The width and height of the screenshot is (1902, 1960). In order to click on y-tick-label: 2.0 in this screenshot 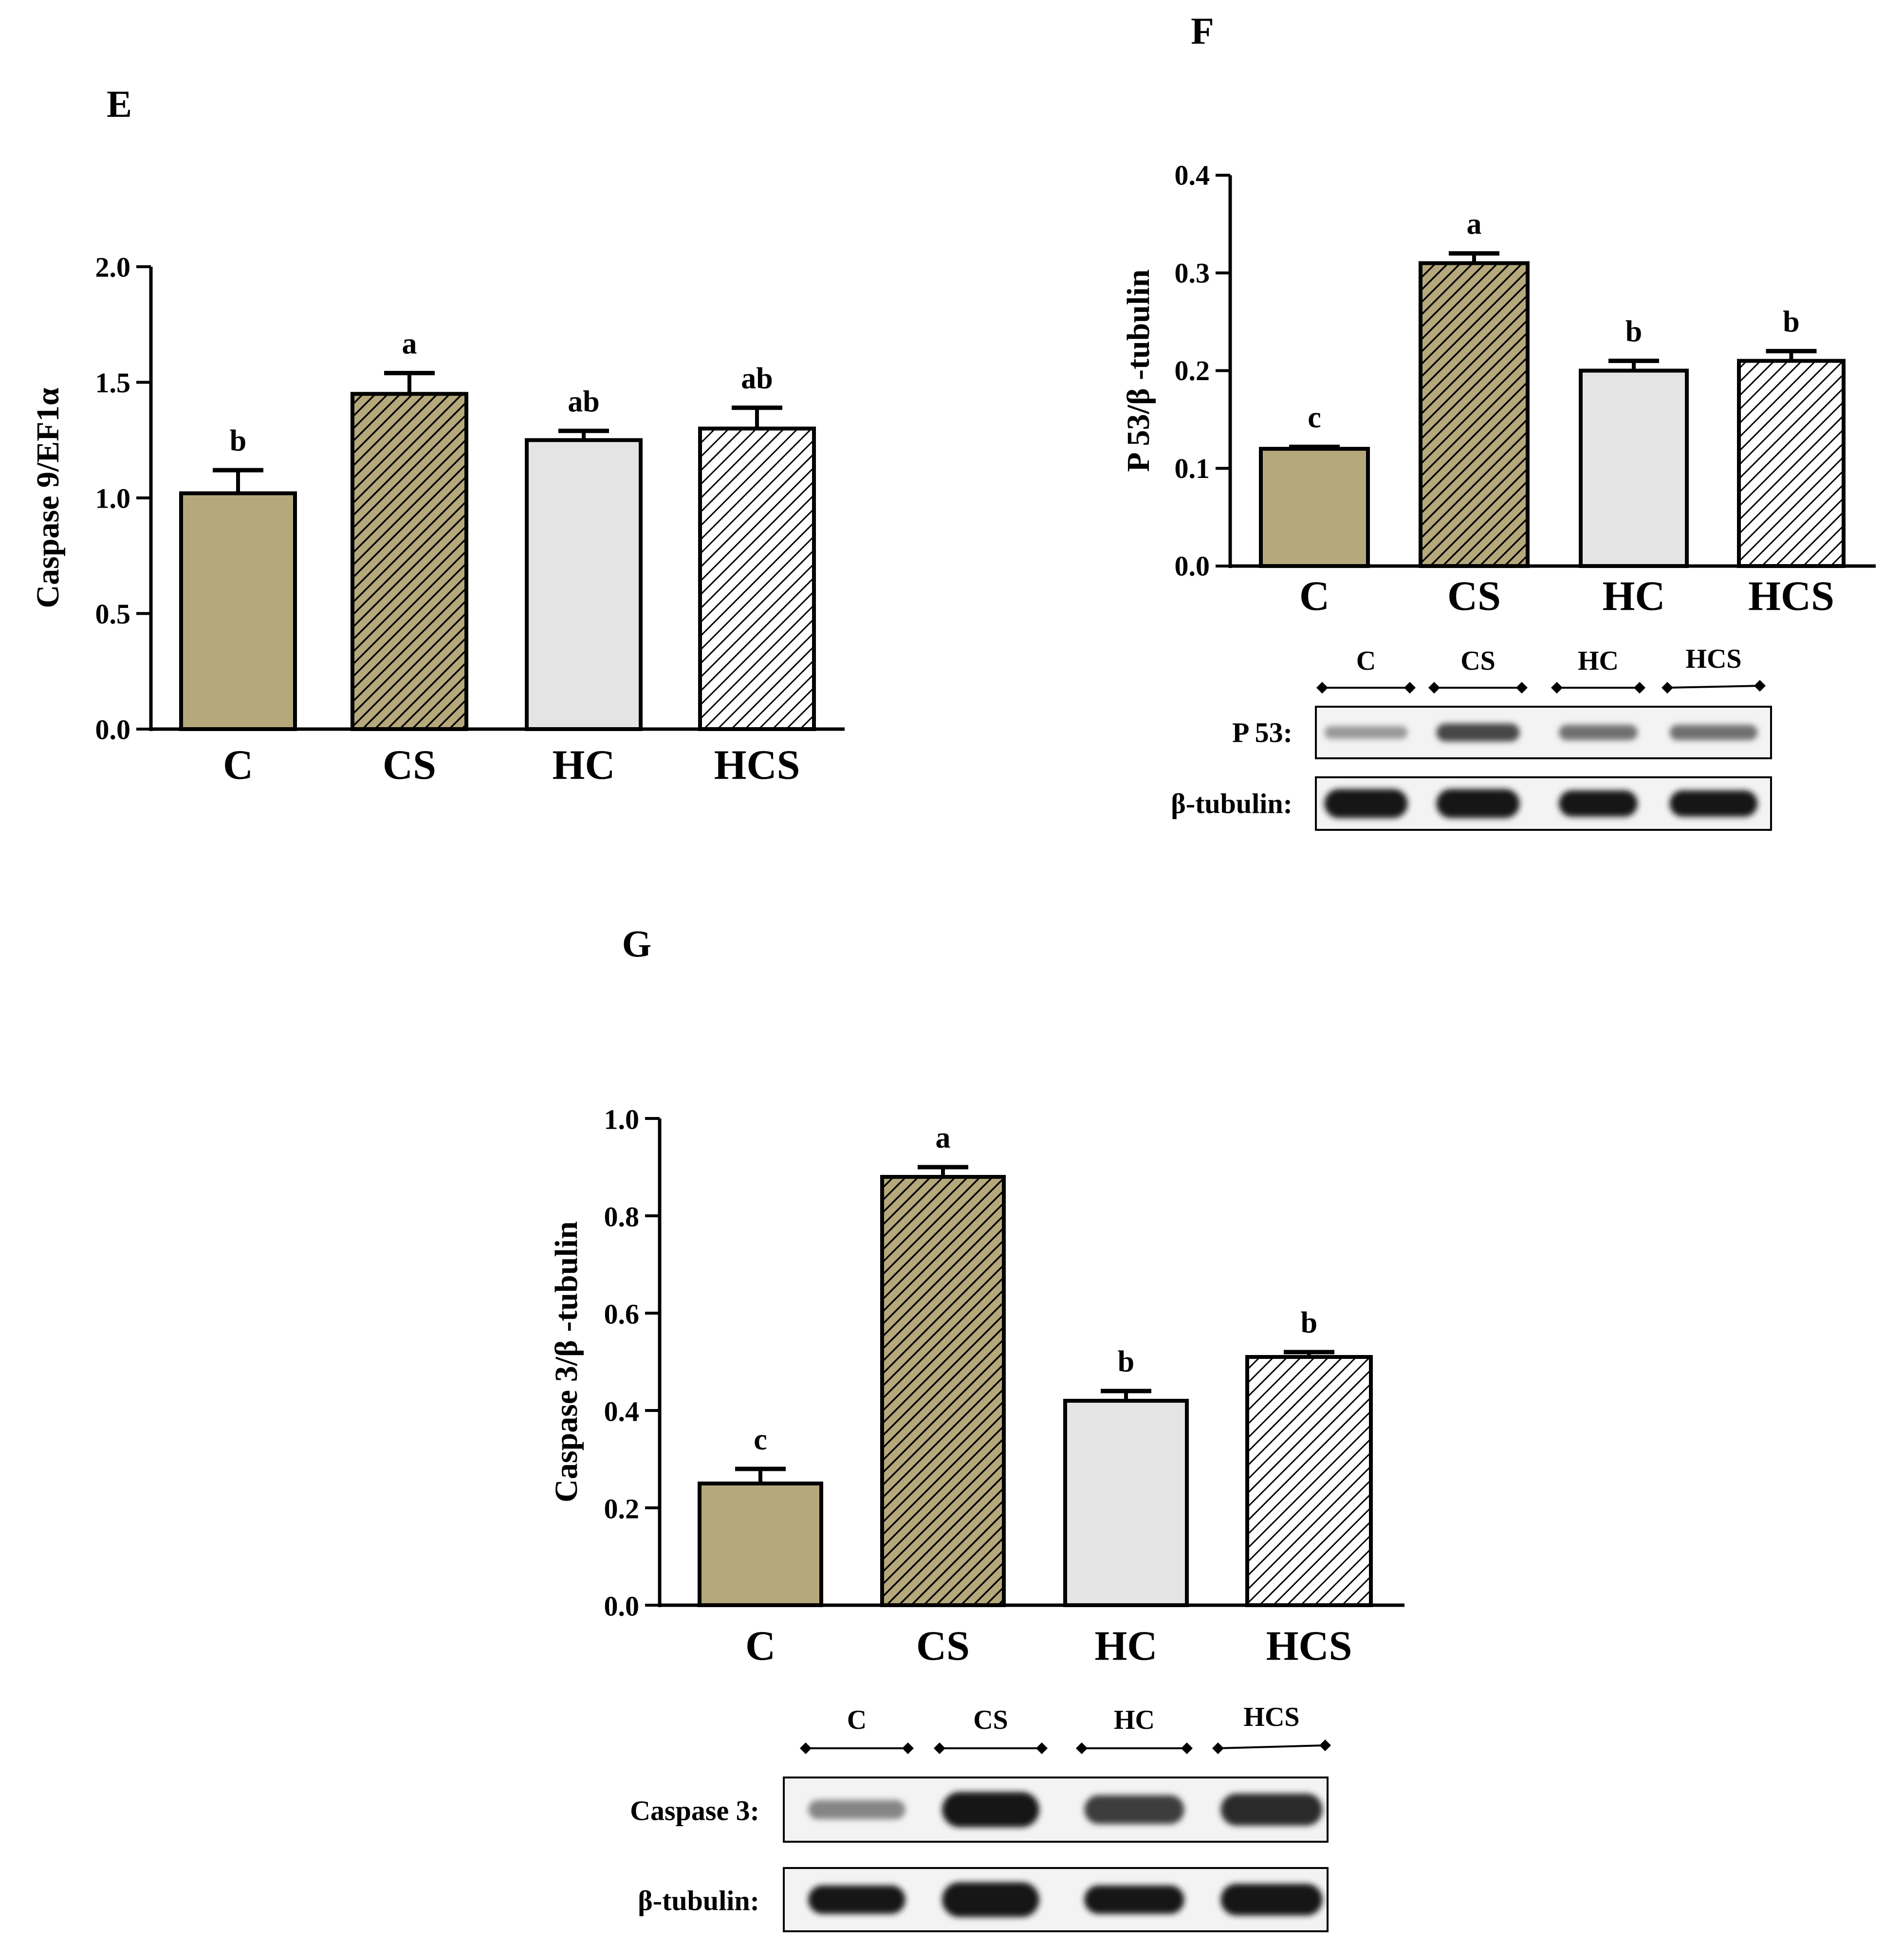, I will do `click(113, 267)`.